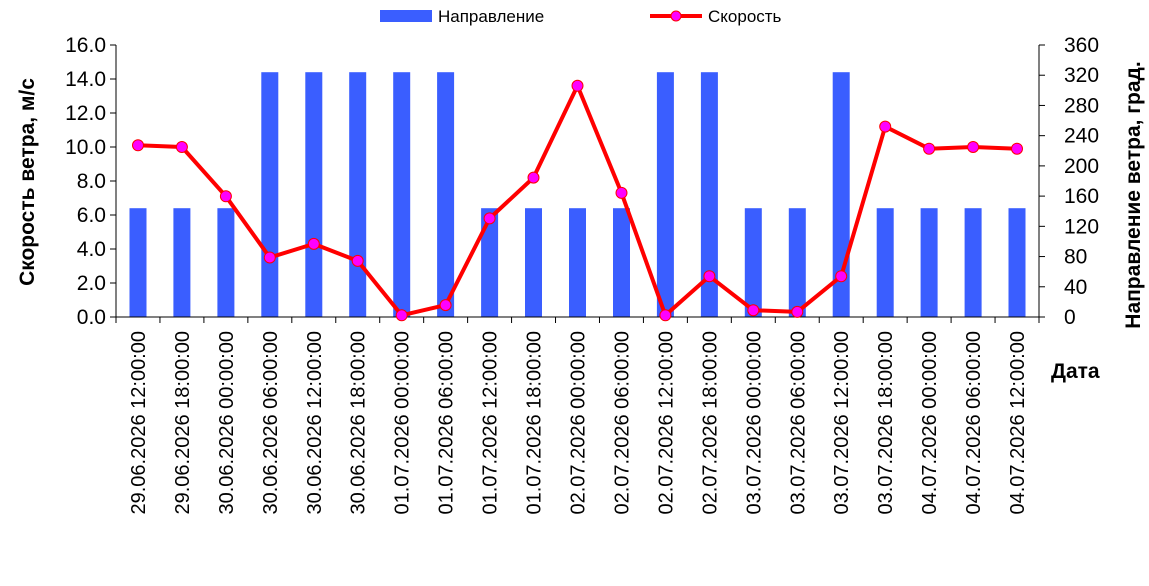  What do you see at coordinates (1081, 166) in the screenshot?
I see `right-tick-label: 200` at bounding box center [1081, 166].